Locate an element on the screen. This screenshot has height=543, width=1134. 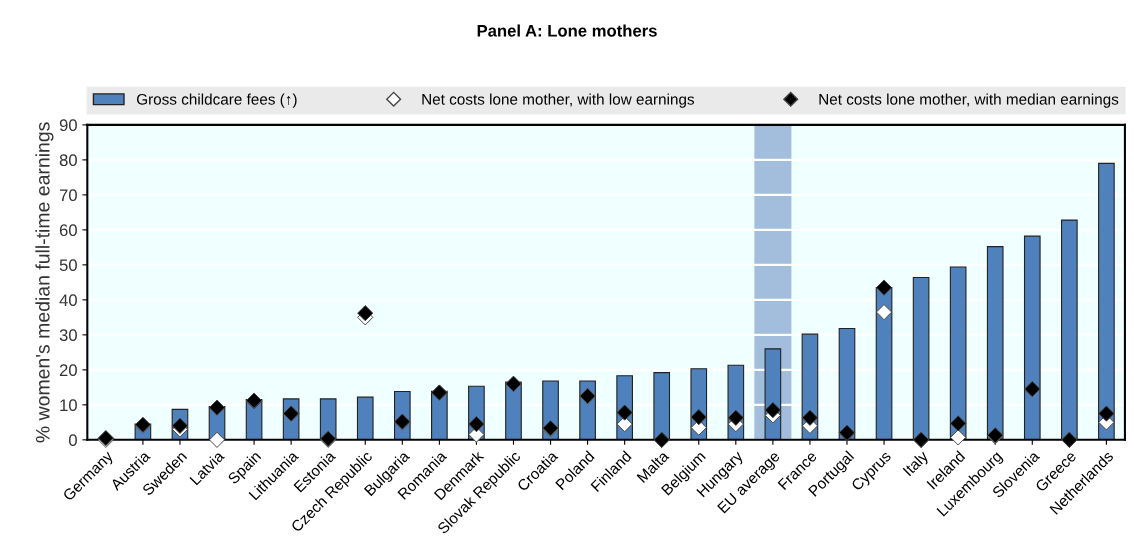
legend-label: Net costs lone mother, with low earnings is located at coordinates (558, 100).